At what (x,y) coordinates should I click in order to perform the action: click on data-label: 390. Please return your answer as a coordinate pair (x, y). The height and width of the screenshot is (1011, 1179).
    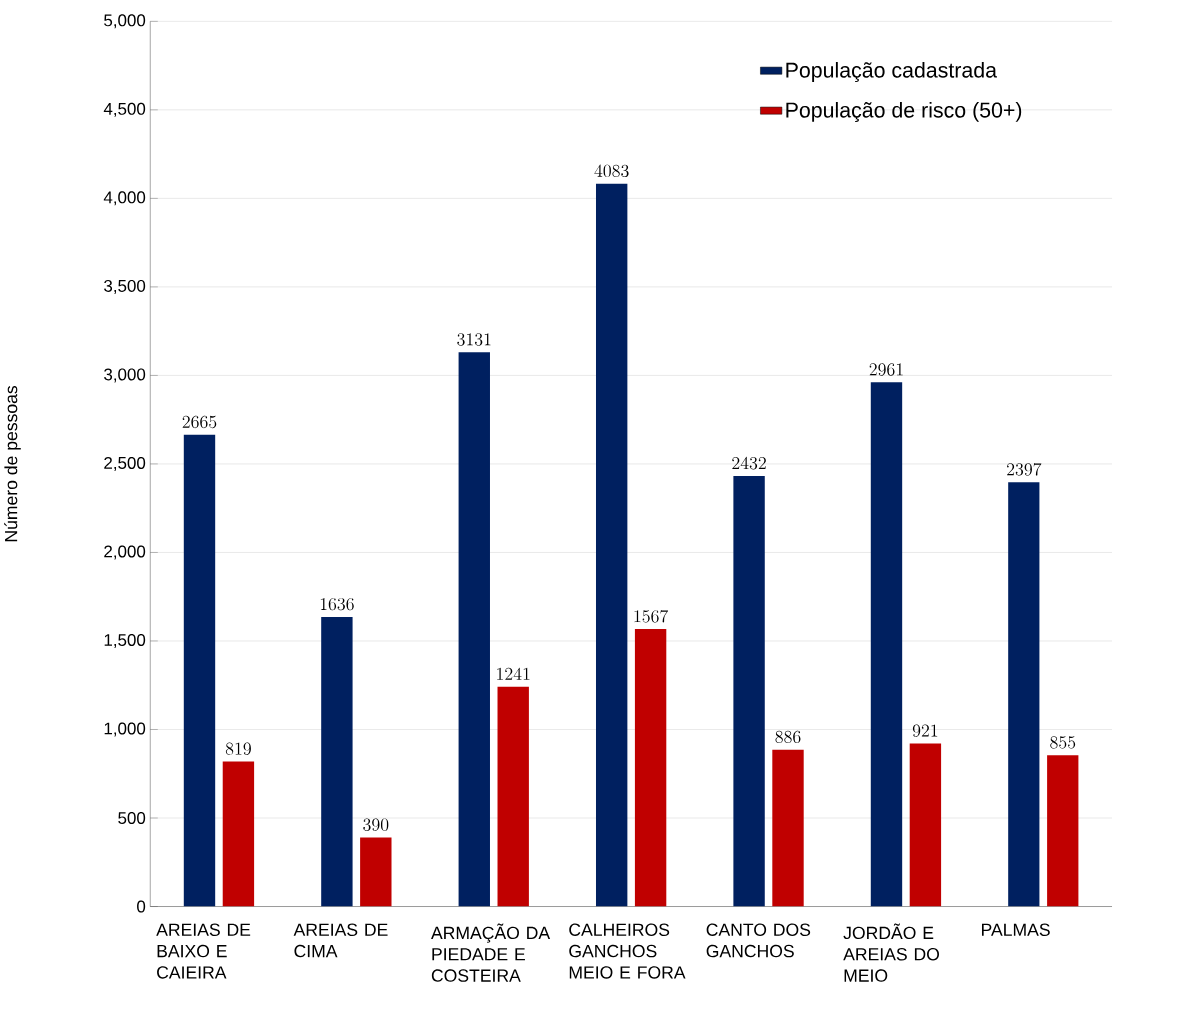
    Looking at the image, I should click on (376, 825).